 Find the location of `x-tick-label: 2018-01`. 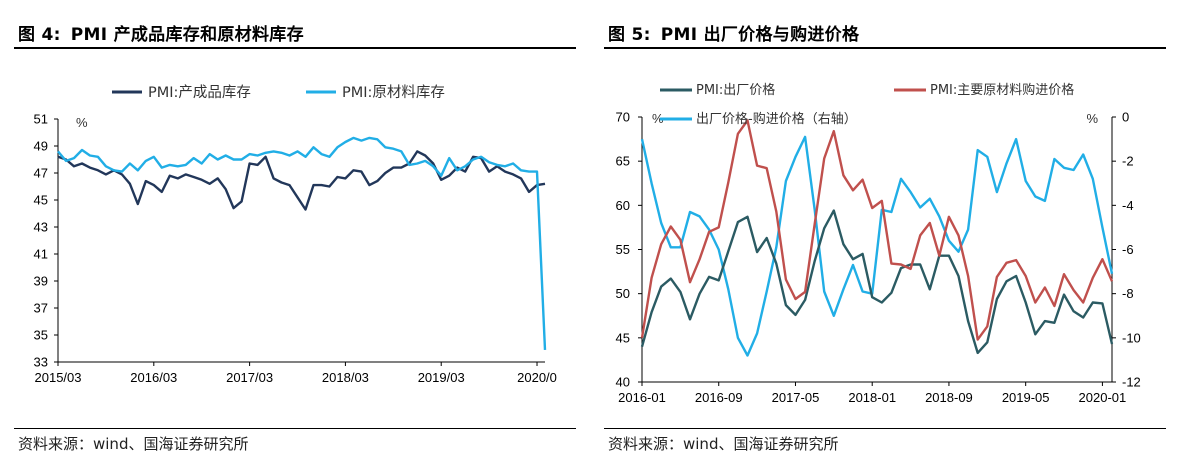

x-tick-label: 2018-01 is located at coordinates (872, 397).